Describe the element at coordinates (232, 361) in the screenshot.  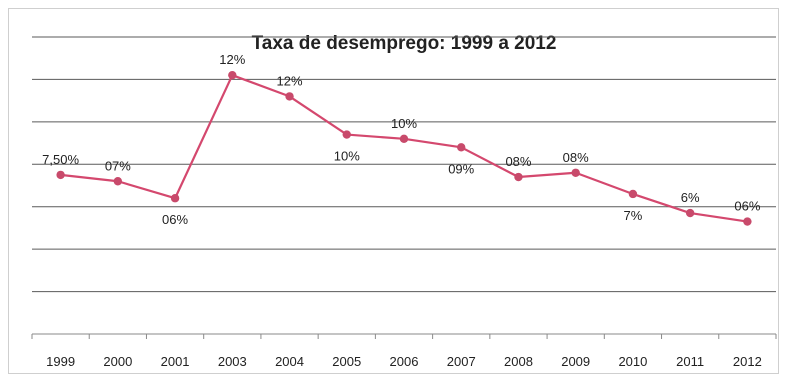
I see `x-tick-label: 2003` at that location.